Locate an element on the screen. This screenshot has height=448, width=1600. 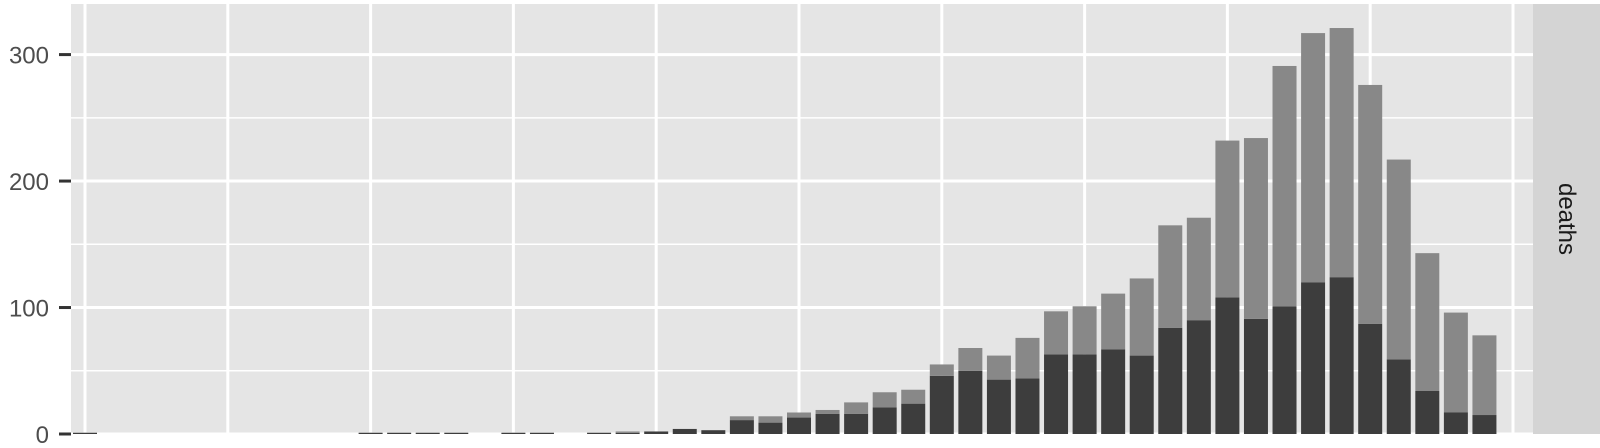
y-tick-label: 0 is located at coordinates (42, 435).